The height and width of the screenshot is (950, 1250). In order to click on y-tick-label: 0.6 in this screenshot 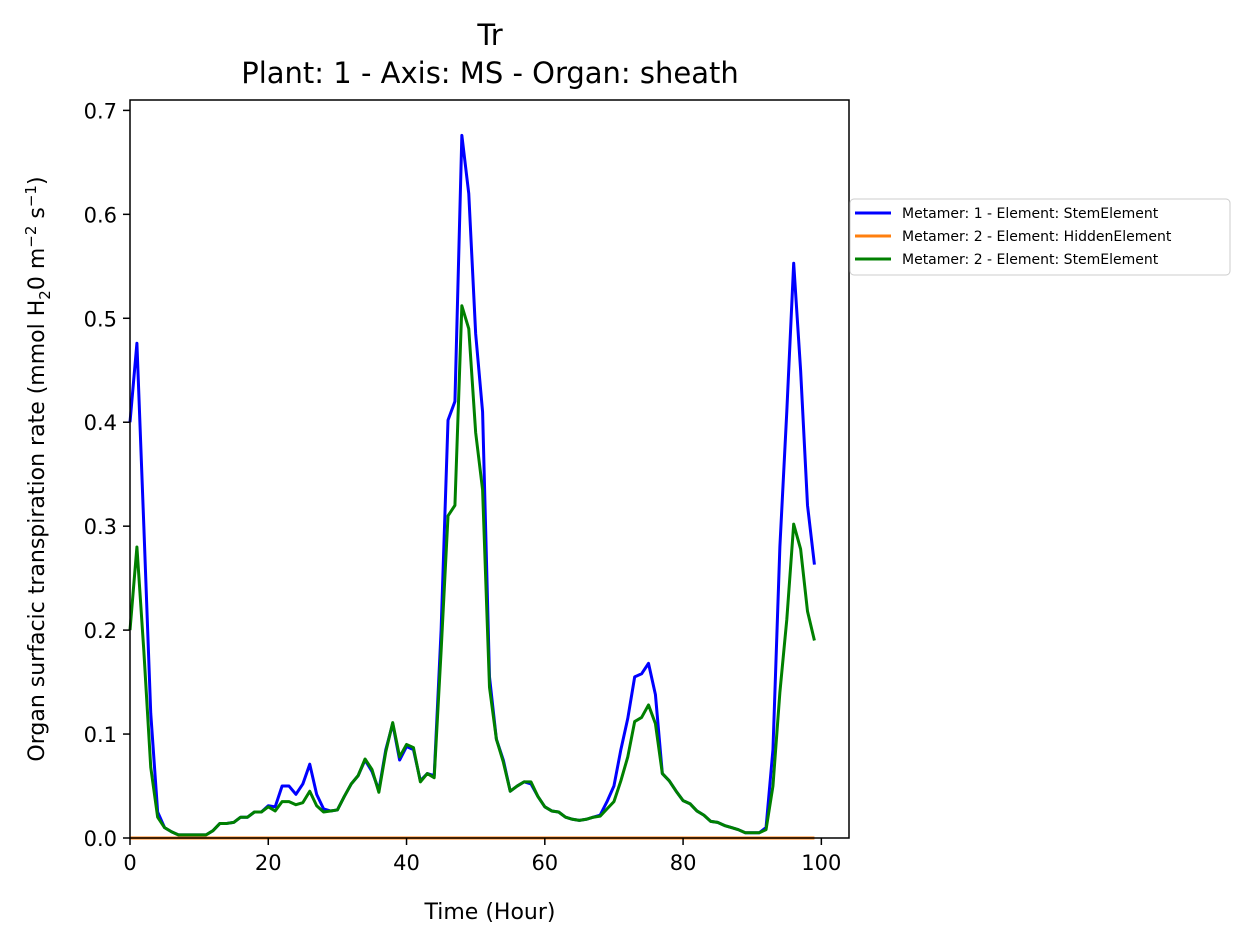, I will do `click(100, 215)`.